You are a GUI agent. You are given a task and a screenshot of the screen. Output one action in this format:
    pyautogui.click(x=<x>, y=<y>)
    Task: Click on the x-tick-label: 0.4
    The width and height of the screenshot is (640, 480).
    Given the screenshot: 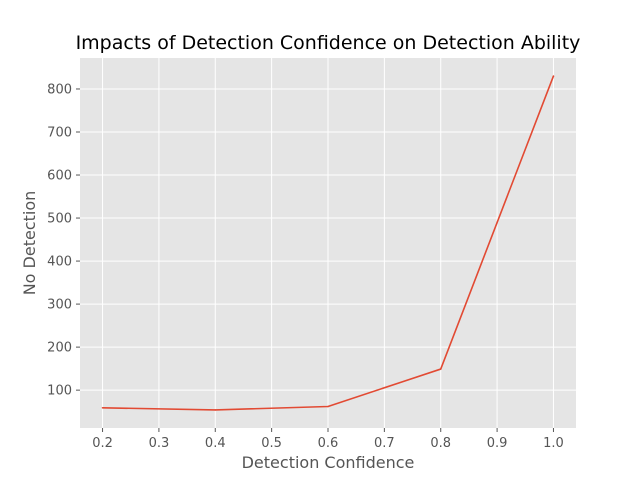 What is the action you would take?
    pyautogui.click(x=215, y=443)
    